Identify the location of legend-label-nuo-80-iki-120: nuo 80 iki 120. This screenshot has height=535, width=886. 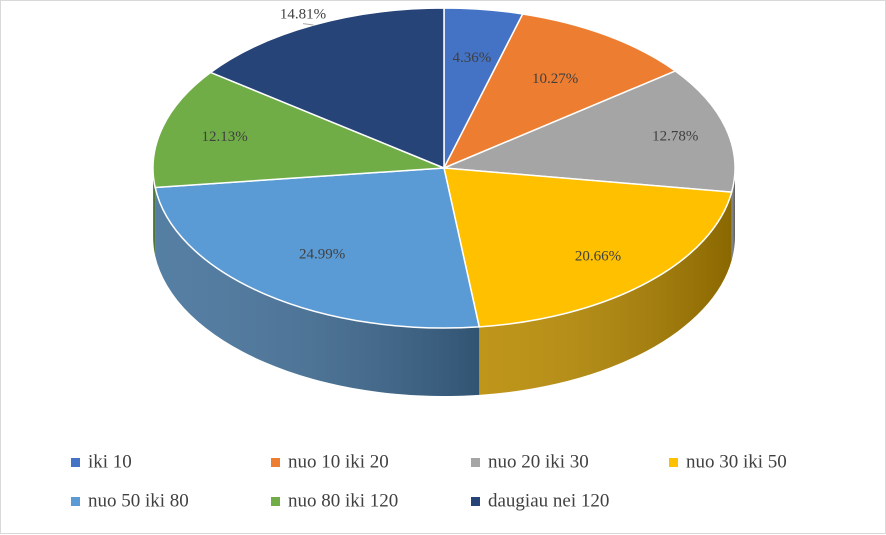
(343, 501).